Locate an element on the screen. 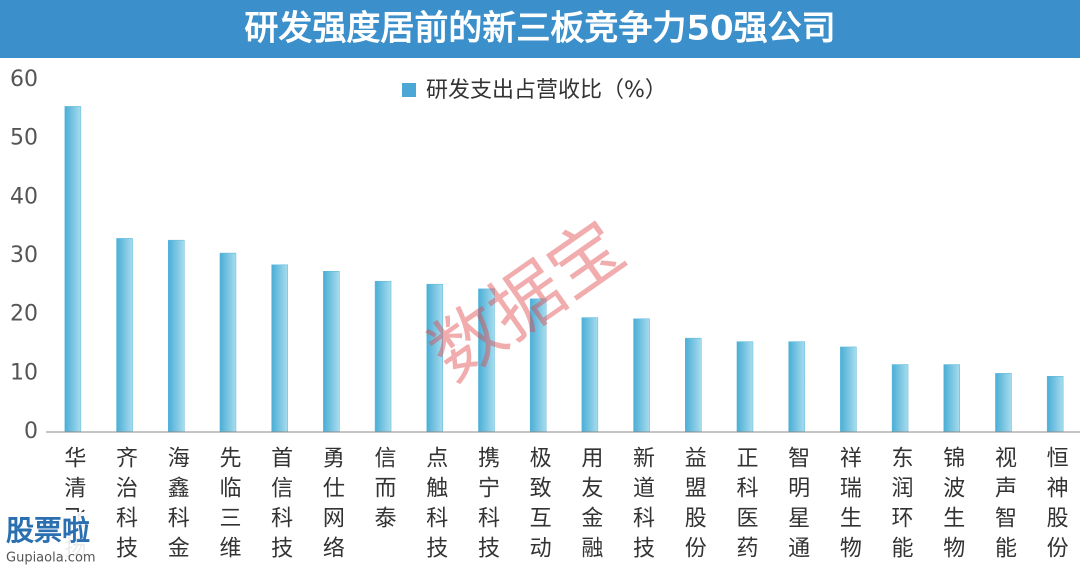  legend-label: 研发支出占营收比（%） is located at coordinates (546, 90).